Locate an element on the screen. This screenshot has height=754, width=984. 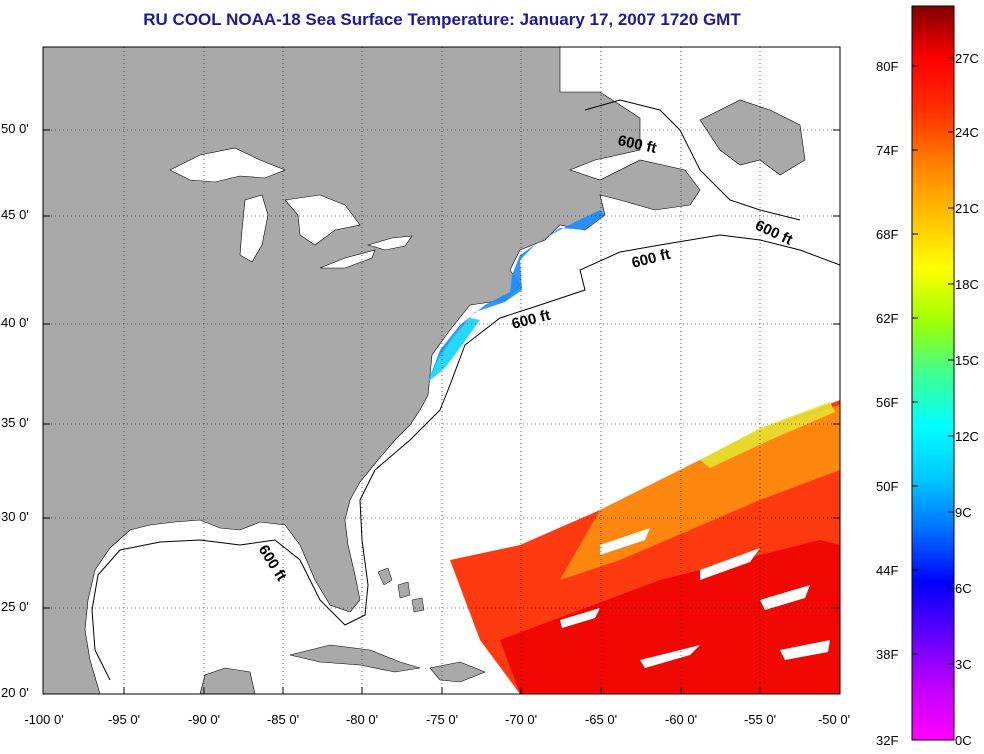
colorbar-gradient is located at coordinates (933, 373).